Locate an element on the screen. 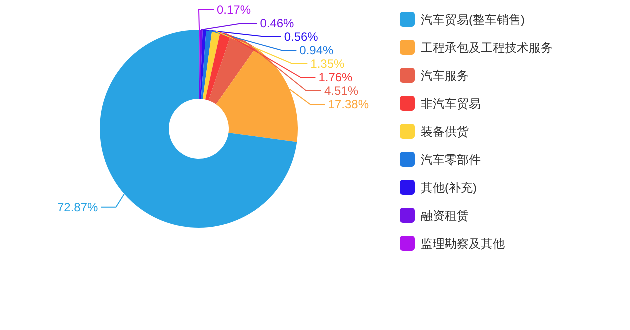  legend-label: 其他(补充) is located at coordinates (449, 188).